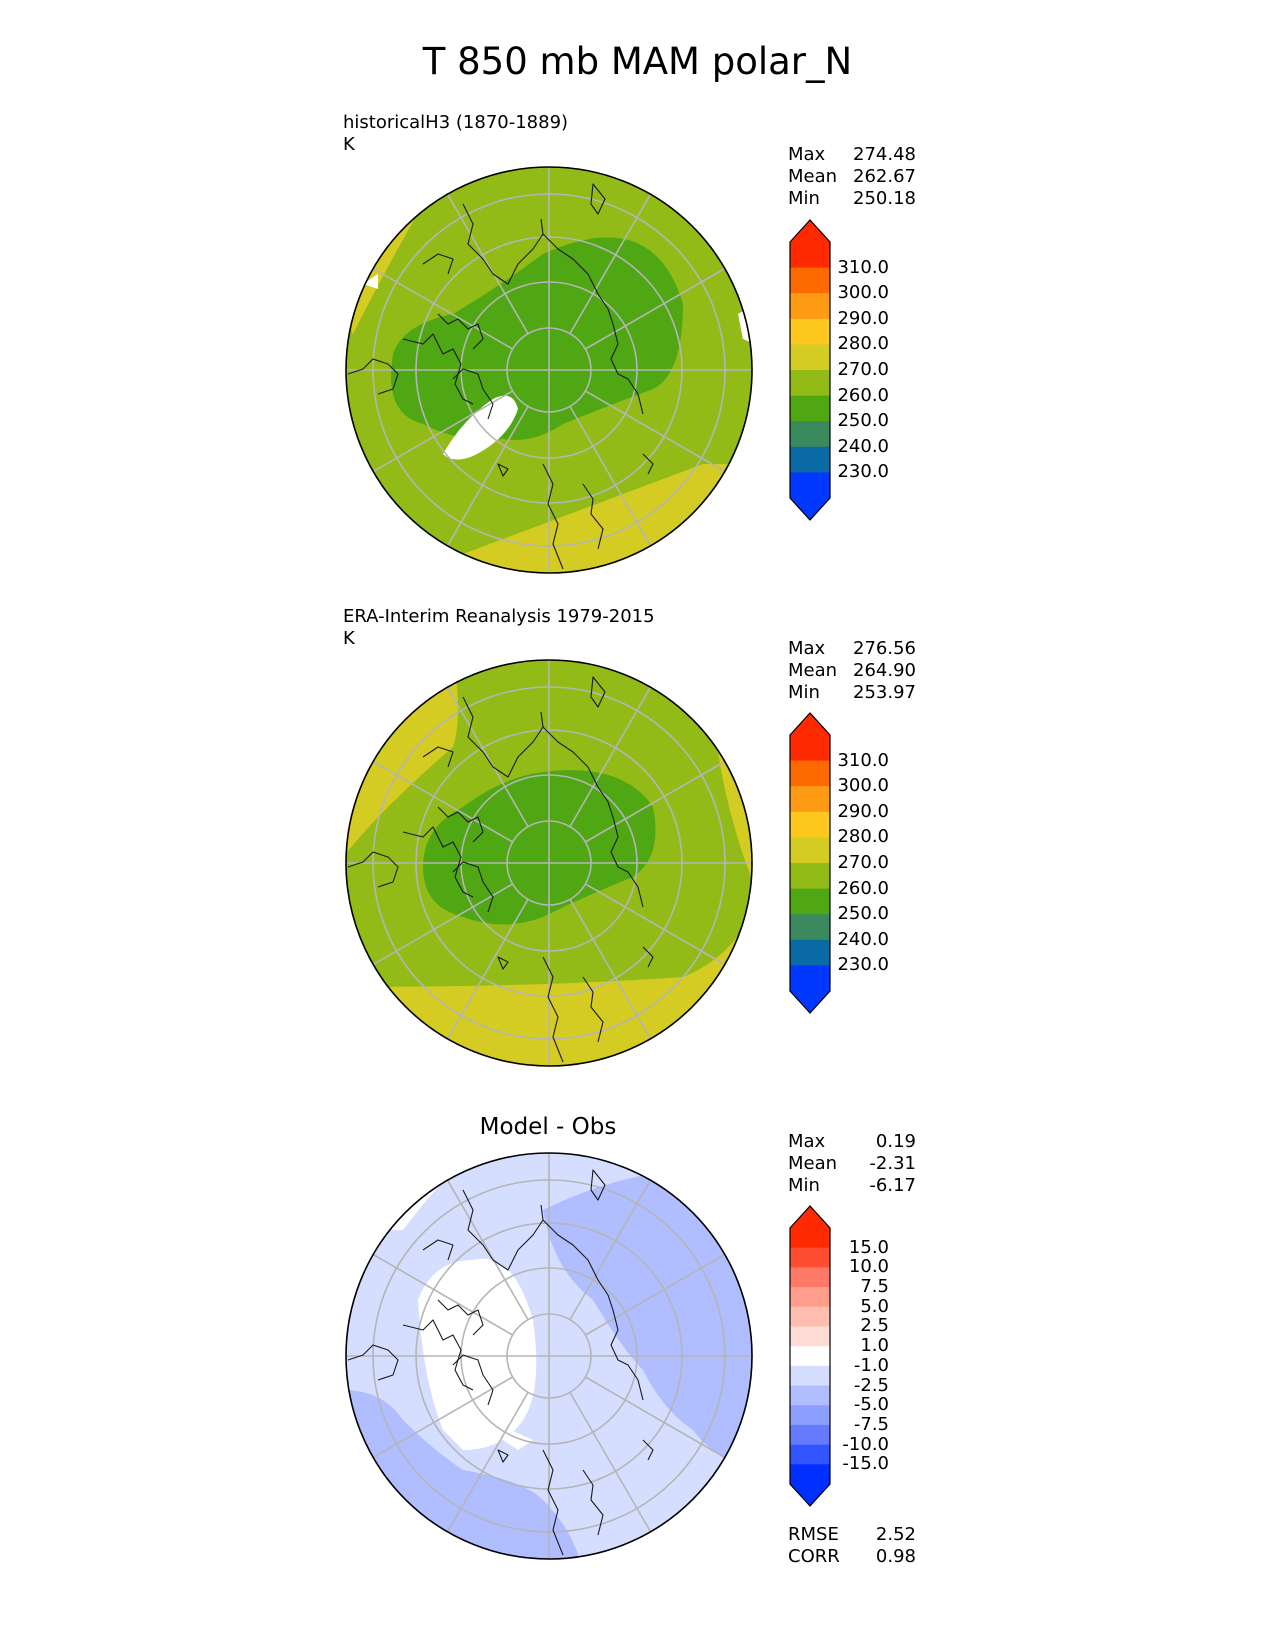 The width and height of the screenshot is (1275, 1650). What do you see at coordinates (813, 1534) in the screenshot?
I see `metric-rmse-label: RMSE` at bounding box center [813, 1534].